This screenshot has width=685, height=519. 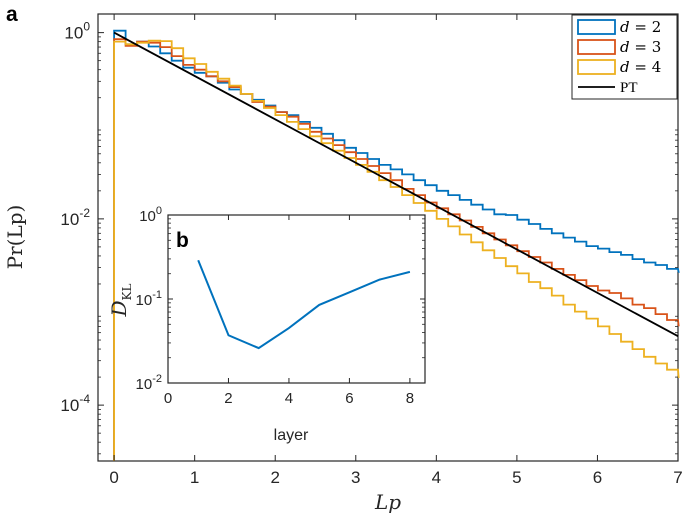 I want to click on main-x-tick-label: 3, so click(x=355, y=477).